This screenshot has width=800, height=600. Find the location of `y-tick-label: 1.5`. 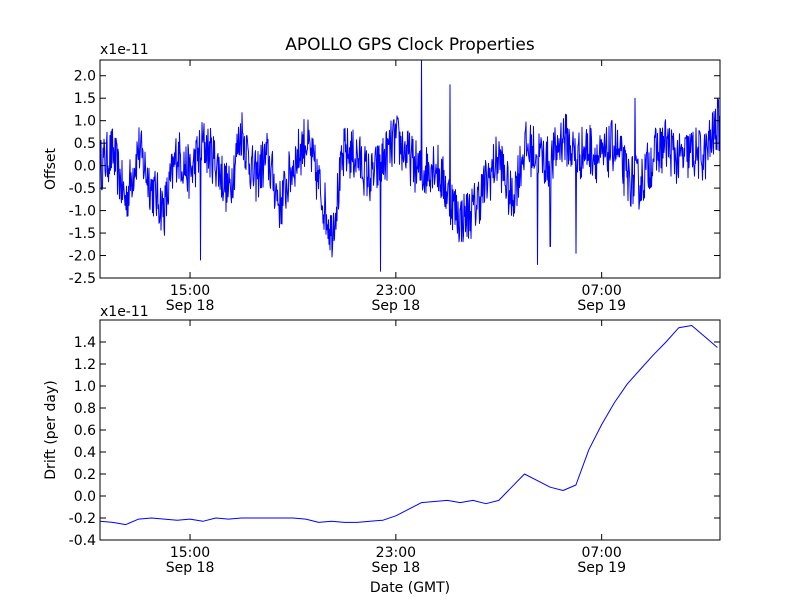

y-tick-label: 1.5 is located at coordinates (85, 99).